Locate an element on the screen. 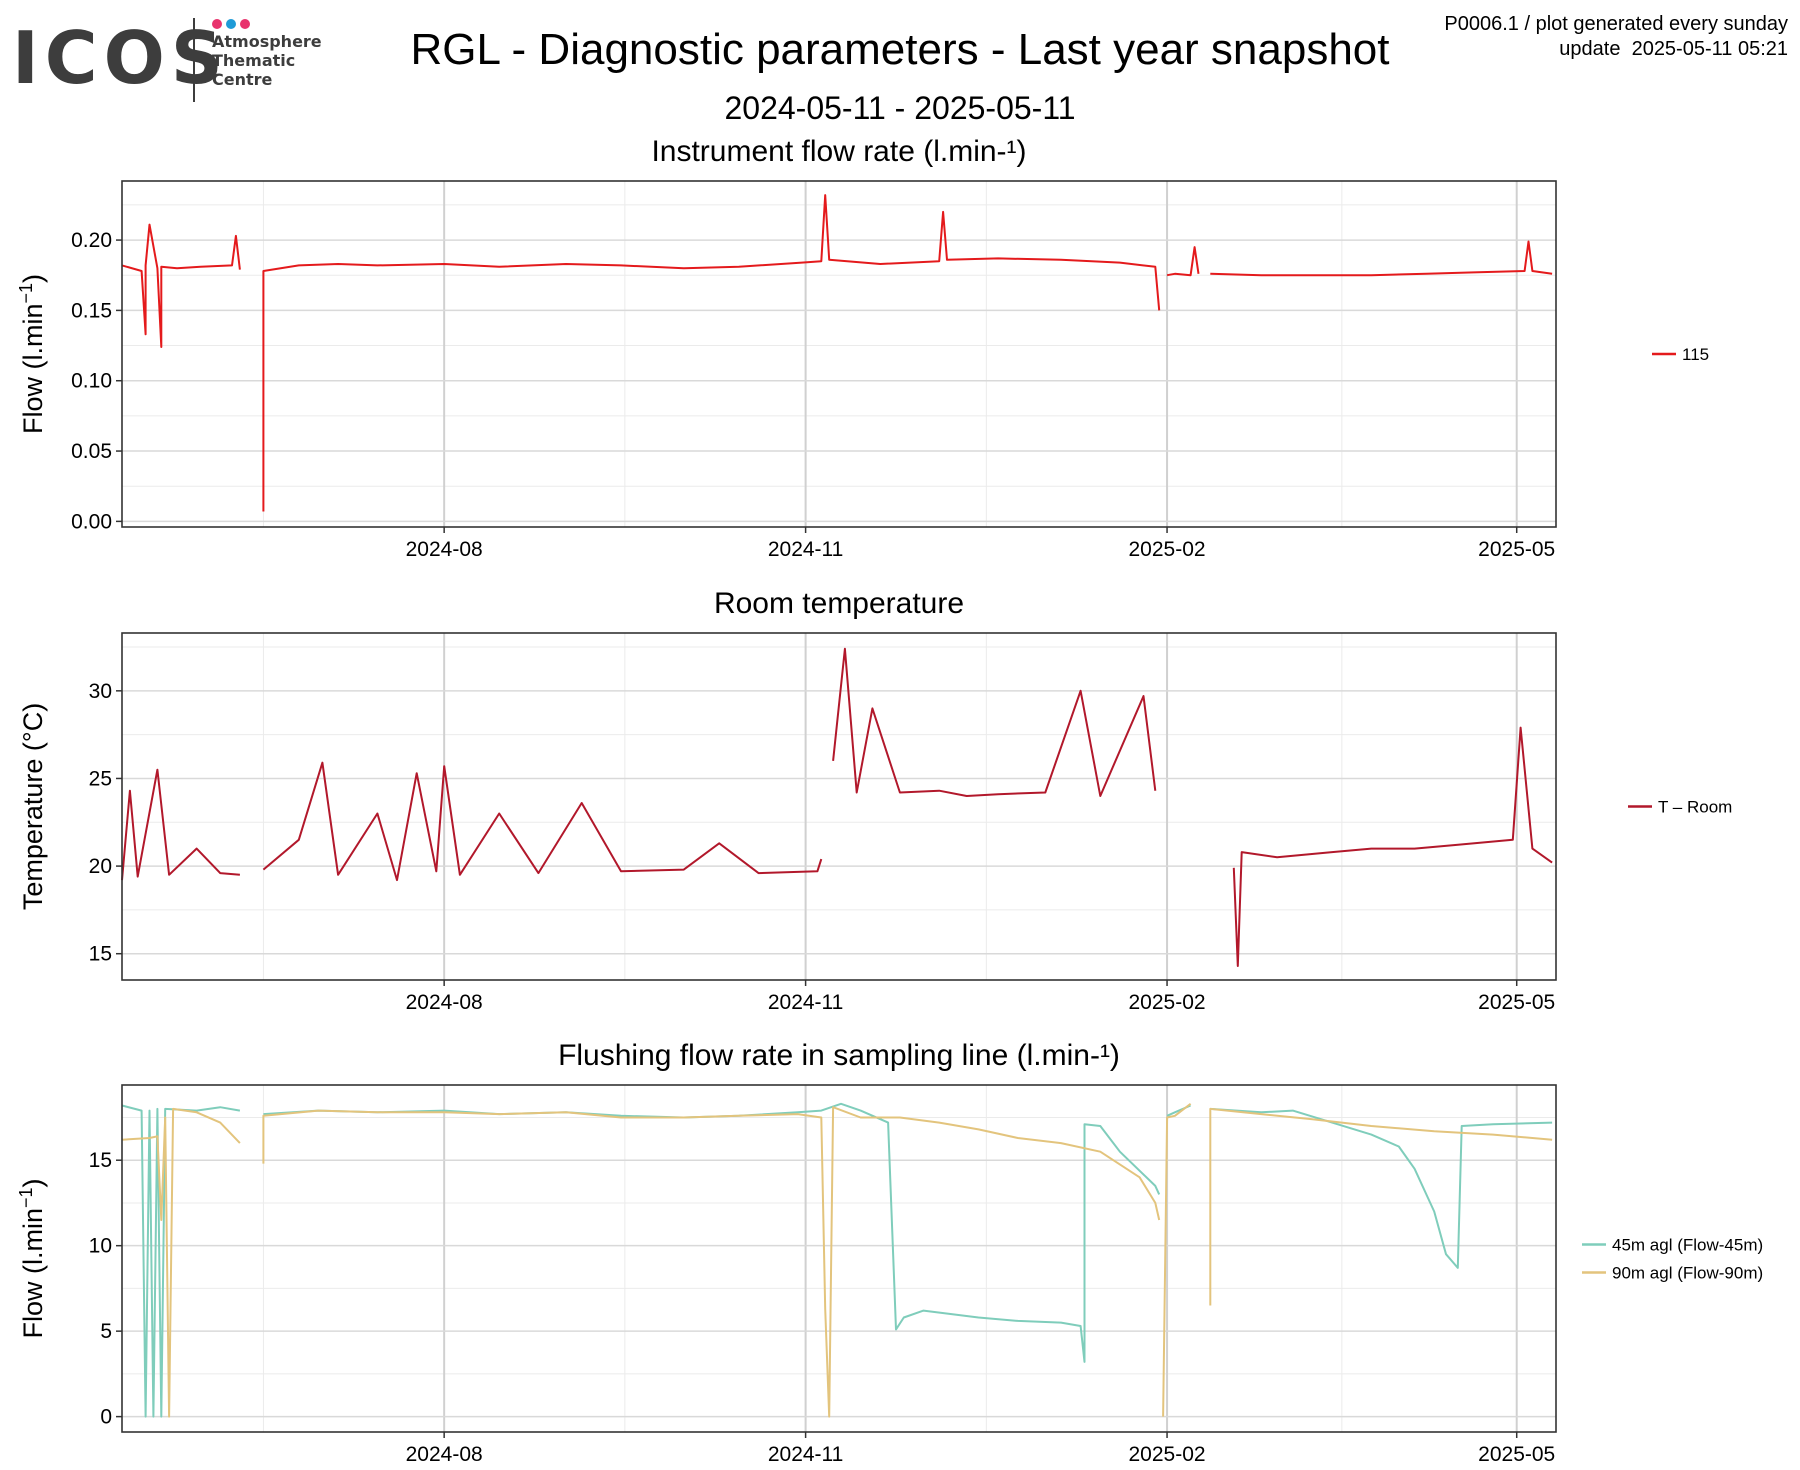 Image resolution: width=1800 pixels, height=1470 pixels. y-tick-label: 0.20 is located at coordinates (91, 240).